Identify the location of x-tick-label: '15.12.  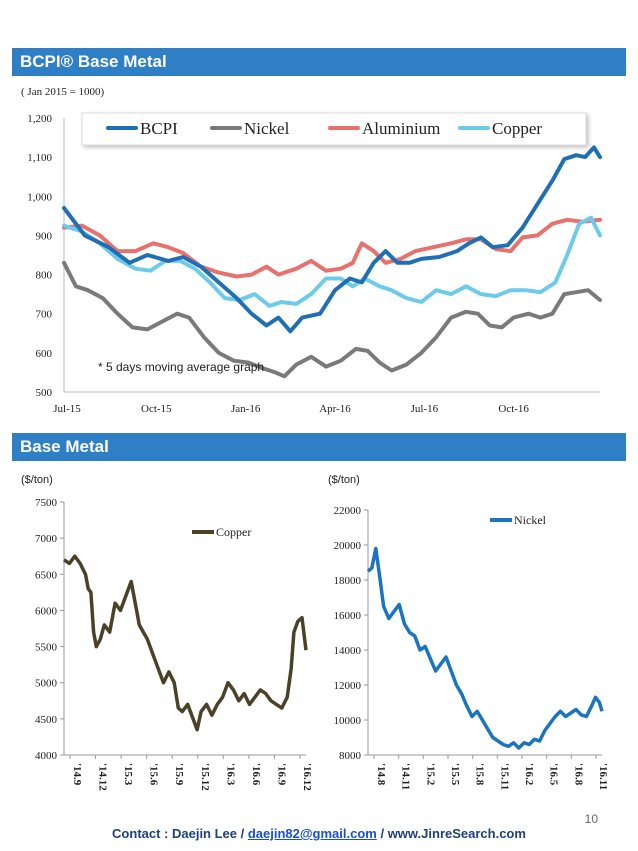
(205, 777).